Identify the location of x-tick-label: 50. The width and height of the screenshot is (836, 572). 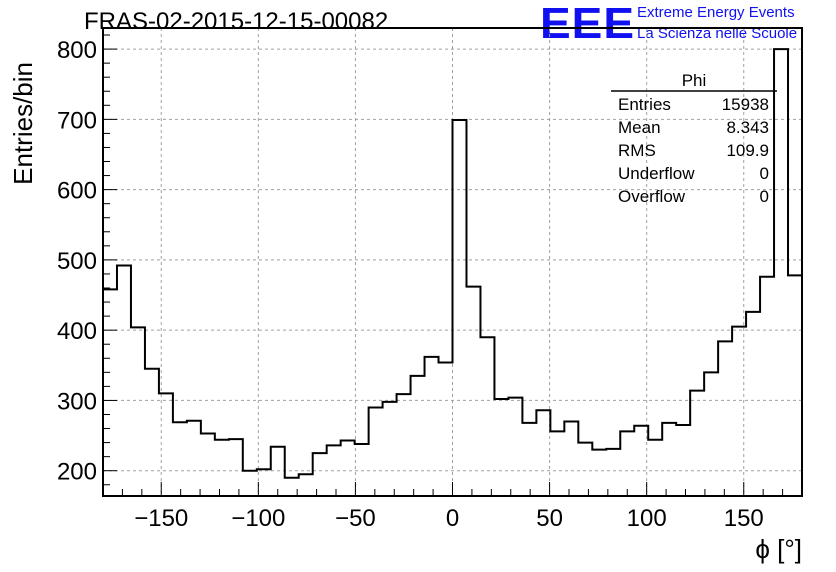
(549, 518).